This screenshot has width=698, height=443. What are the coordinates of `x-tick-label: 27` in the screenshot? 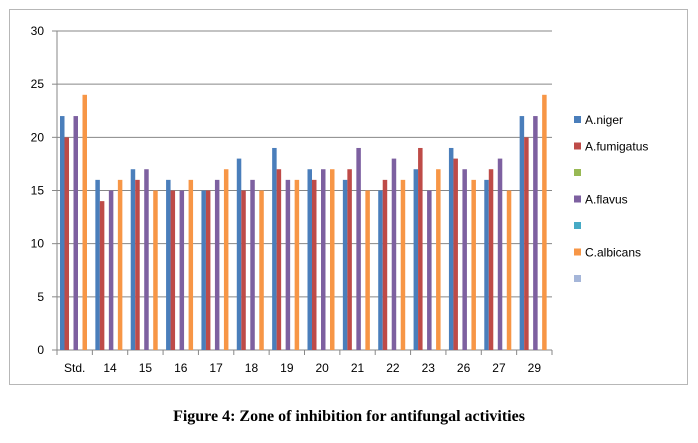 It's located at (499, 368).